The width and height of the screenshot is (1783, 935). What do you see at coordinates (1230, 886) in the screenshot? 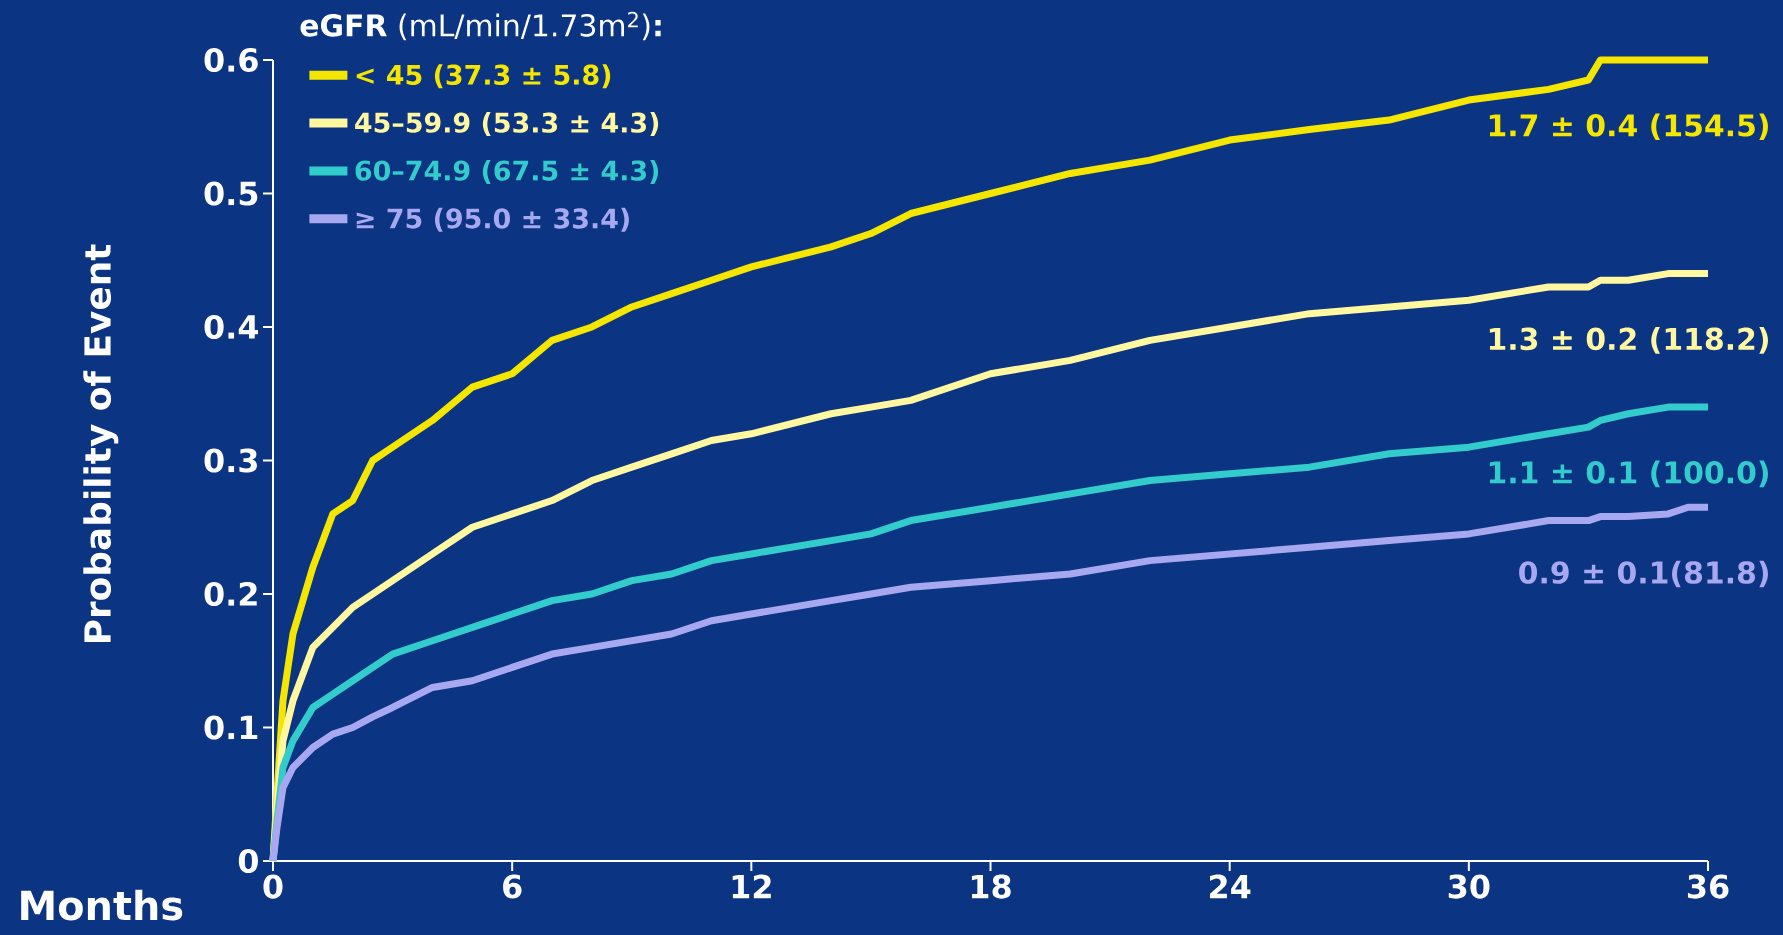
I see `x-tick-label: 24` at bounding box center [1230, 886].